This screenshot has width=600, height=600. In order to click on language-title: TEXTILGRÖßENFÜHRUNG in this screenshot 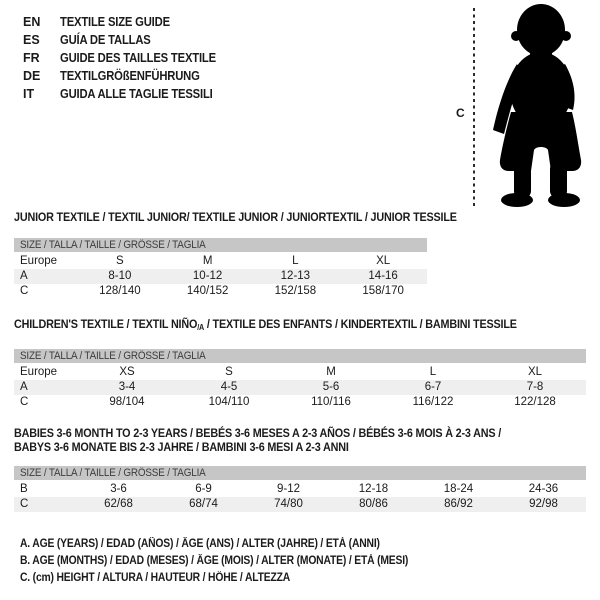, I will do `click(130, 76)`.